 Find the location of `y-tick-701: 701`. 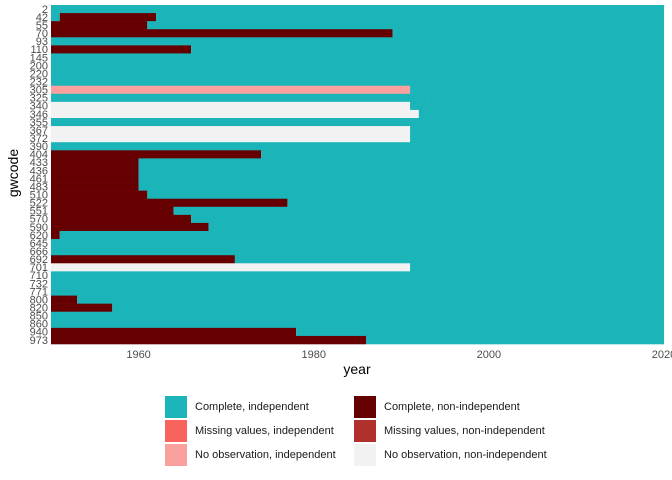

y-tick-701: 701 is located at coordinates (39, 268).